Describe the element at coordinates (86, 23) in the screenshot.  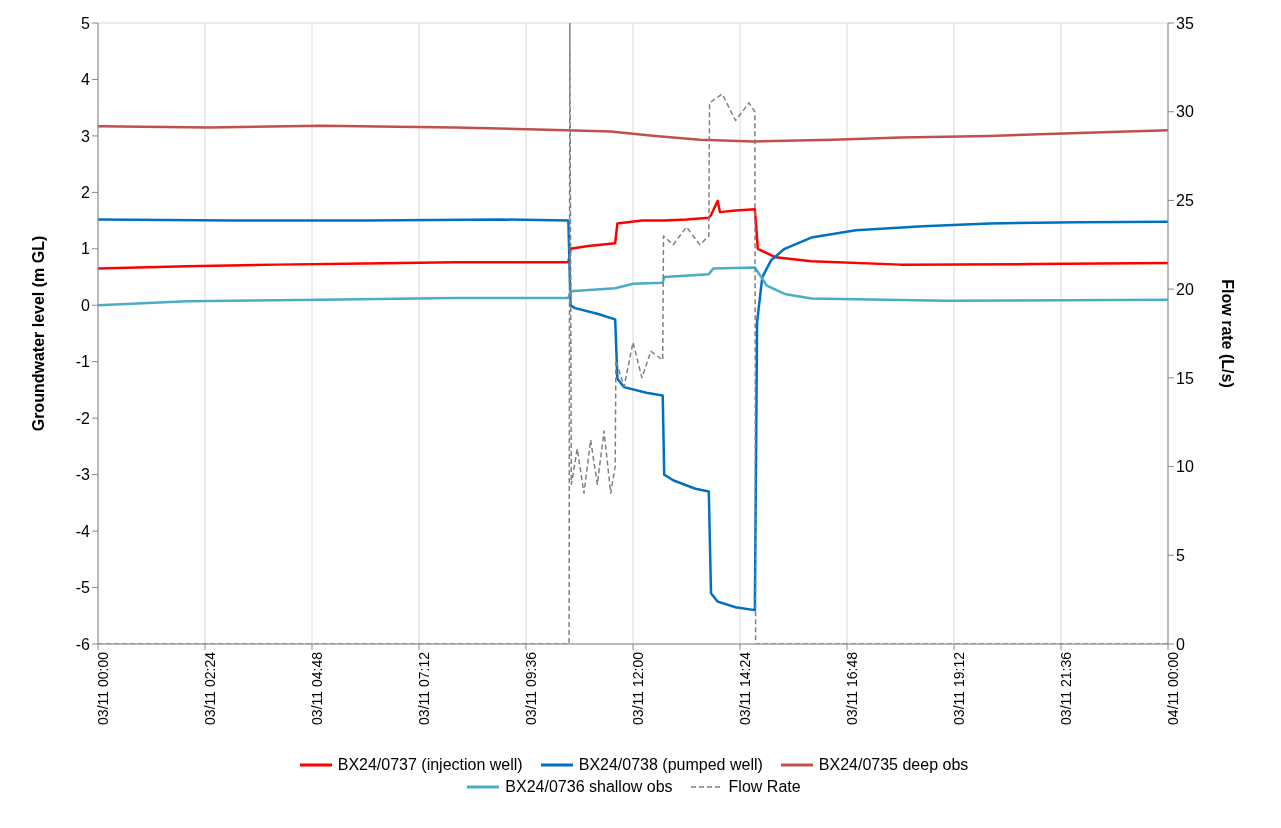
I see `y-tick-label: 5` at that location.